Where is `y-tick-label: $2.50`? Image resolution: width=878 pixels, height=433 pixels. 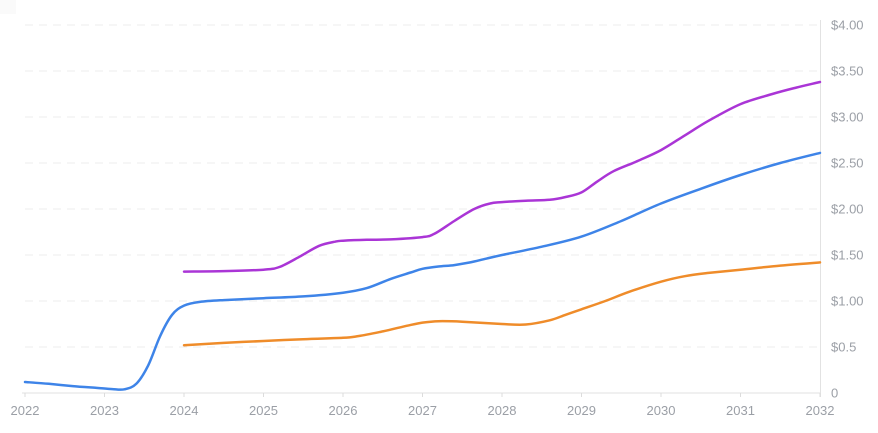 y-tick-label: $2.50 is located at coordinates (847, 163).